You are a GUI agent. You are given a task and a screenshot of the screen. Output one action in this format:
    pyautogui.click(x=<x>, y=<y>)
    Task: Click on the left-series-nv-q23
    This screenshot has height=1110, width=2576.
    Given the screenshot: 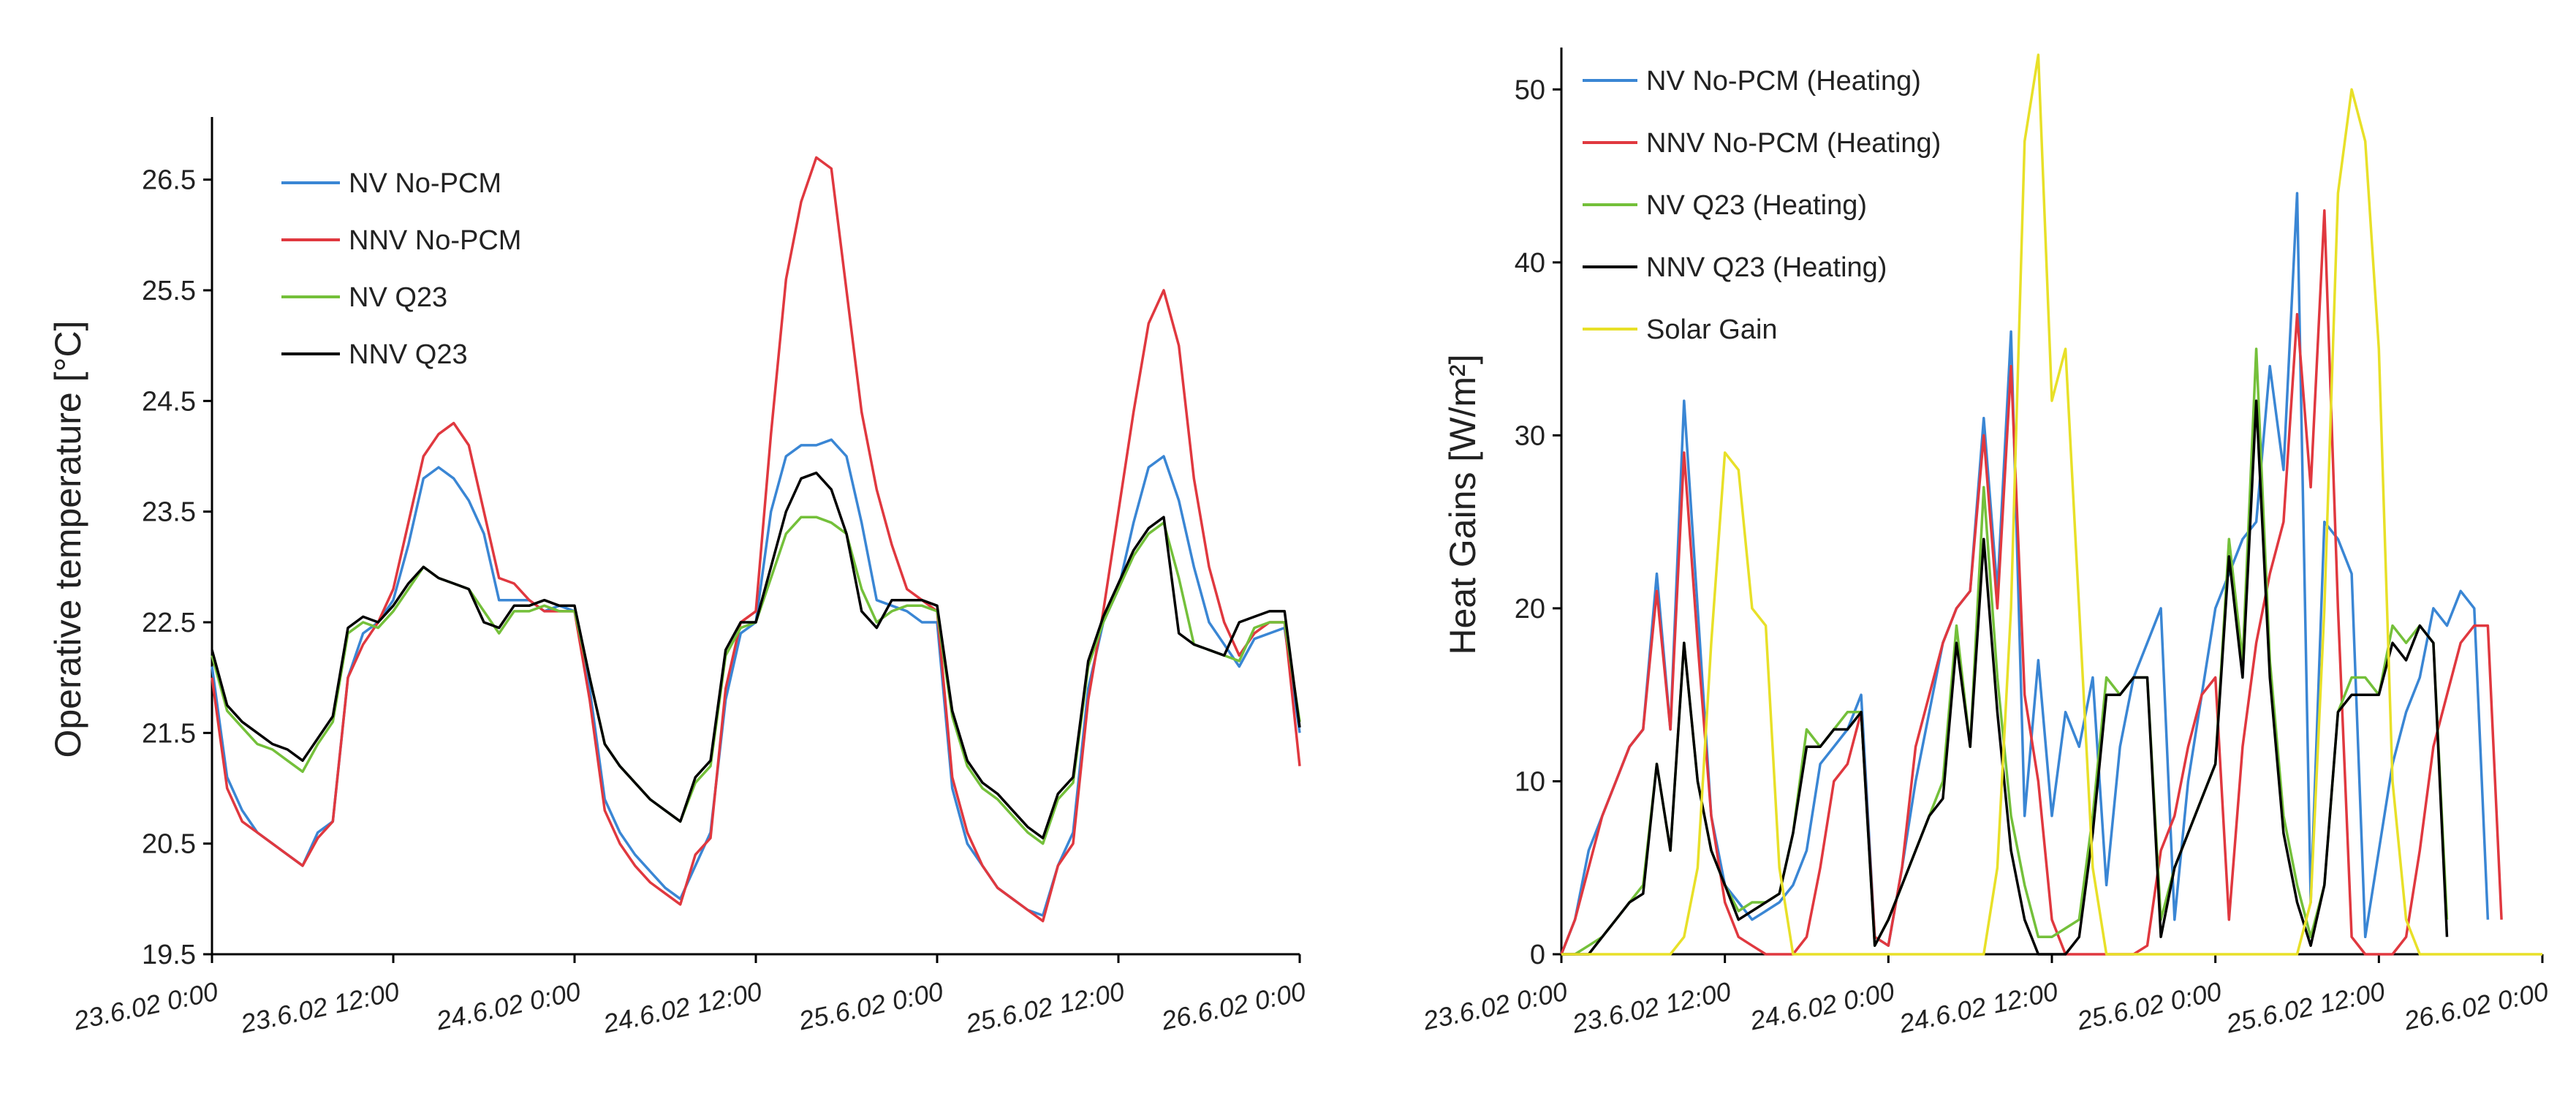 What is the action you would take?
    pyautogui.click(x=756, y=680)
    